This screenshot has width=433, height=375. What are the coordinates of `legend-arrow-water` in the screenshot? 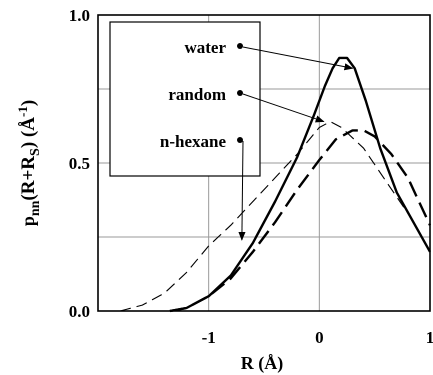 It's located at (298, 58).